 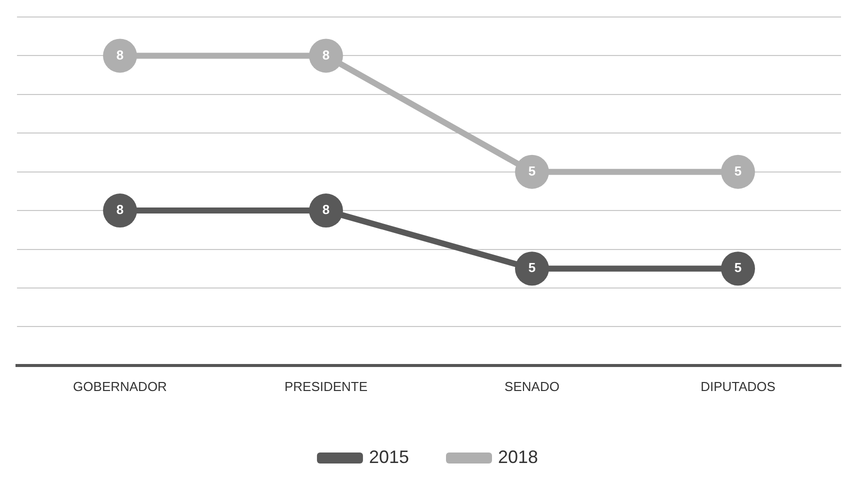 I want to click on x-tick-label: DIPUTADOS, so click(x=738, y=386).